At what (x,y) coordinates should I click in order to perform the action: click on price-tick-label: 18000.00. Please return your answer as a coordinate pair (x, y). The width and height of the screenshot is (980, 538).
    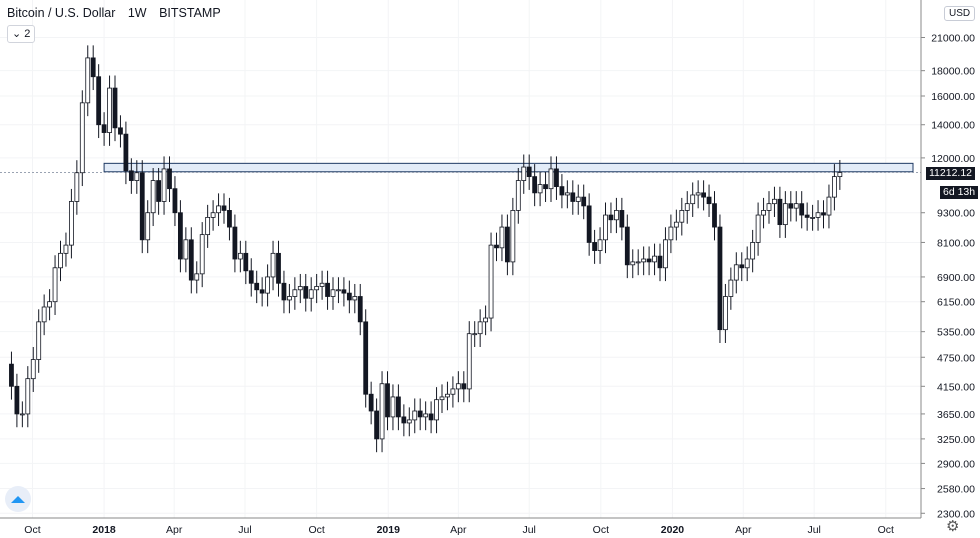
    Looking at the image, I should click on (953, 72).